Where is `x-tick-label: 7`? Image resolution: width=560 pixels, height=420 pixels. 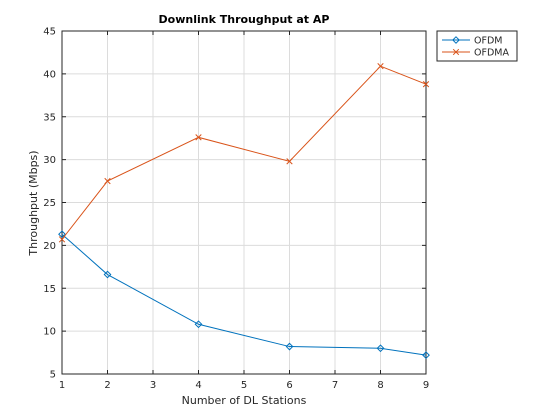
x-tick-label: 7 is located at coordinates (335, 385).